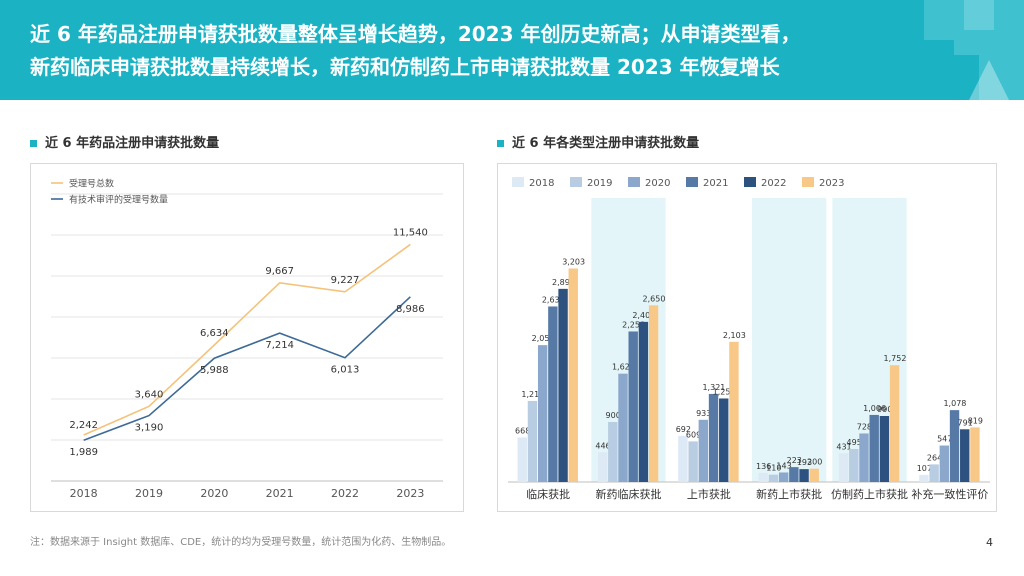 This screenshot has width=1024, height=576. I want to click on x-tick-label: 2018, so click(84, 493).